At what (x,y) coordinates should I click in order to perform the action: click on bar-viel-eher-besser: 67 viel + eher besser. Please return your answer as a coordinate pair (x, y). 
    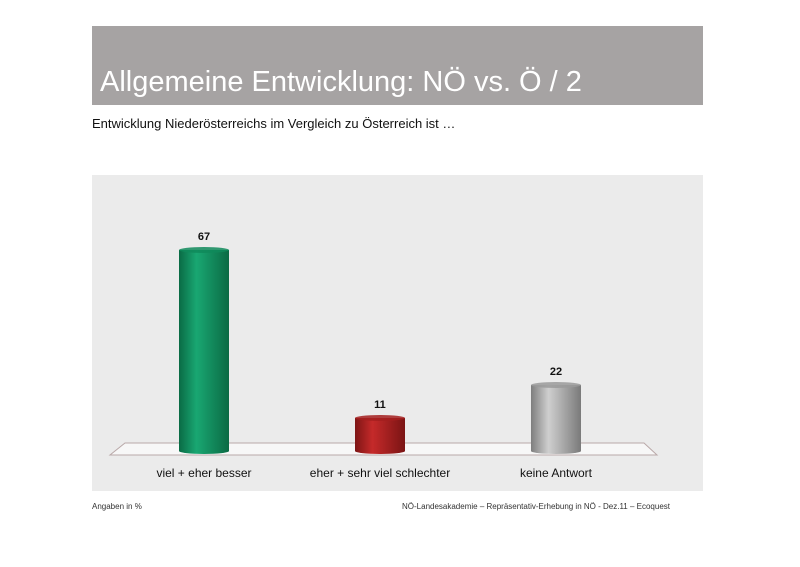
    Looking at the image, I should click on (203, 355).